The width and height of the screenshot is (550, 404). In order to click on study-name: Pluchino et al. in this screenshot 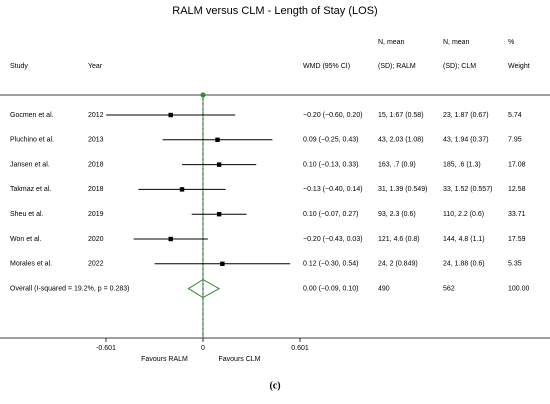, I will do `click(32, 140)`.